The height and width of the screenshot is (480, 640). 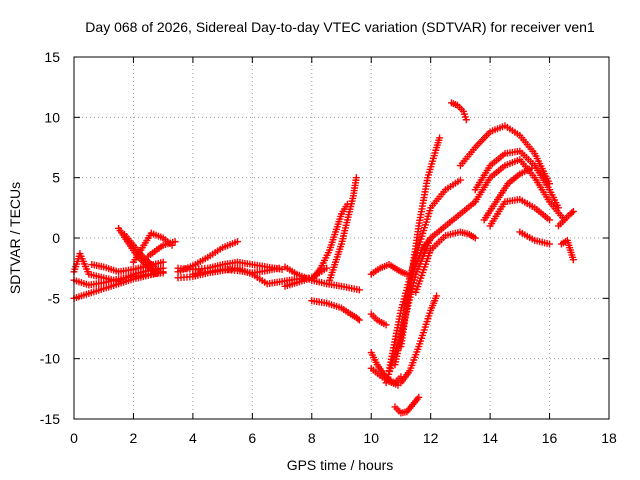 I want to click on y-tick-labels: -15 -10 -5 0 5 10 15, so click(x=50, y=238).